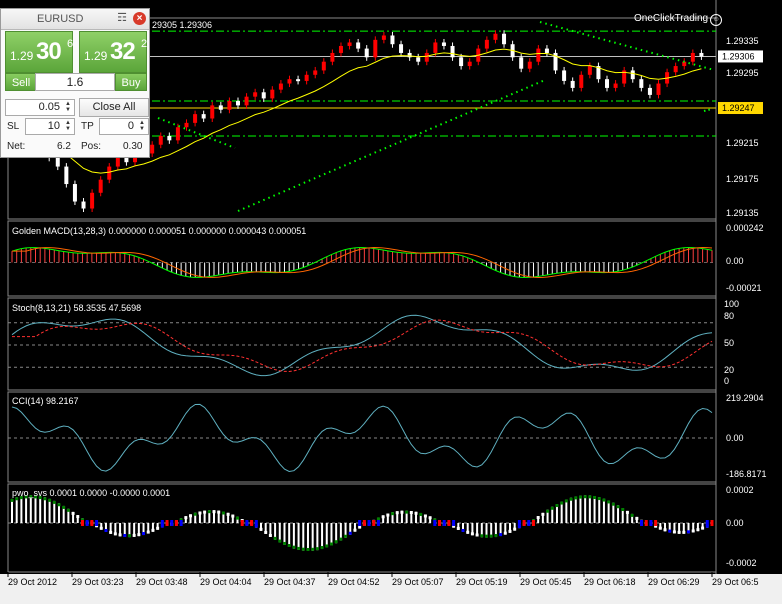  What do you see at coordinates (738, 108) in the screenshot?
I see `level-price-tag-text: 1.29247` at bounding box center [738, 108].